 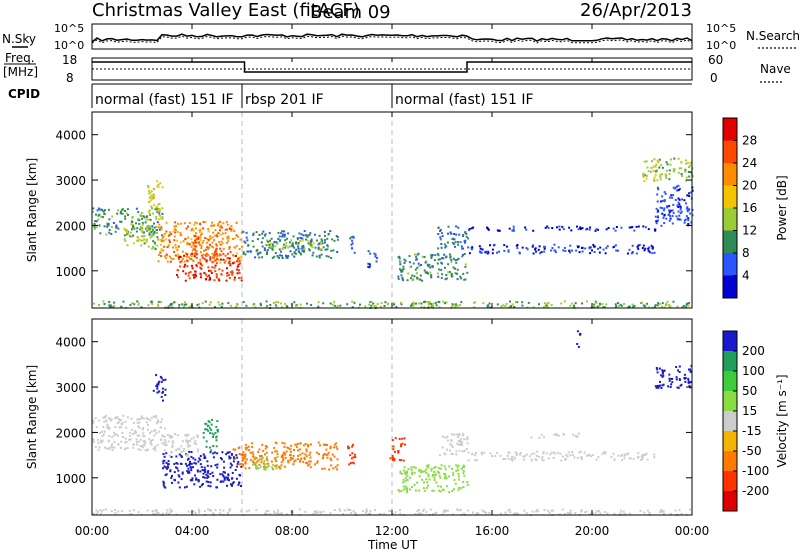 I want to click on y-tick-label: 4000, so click(x=70, y=136).